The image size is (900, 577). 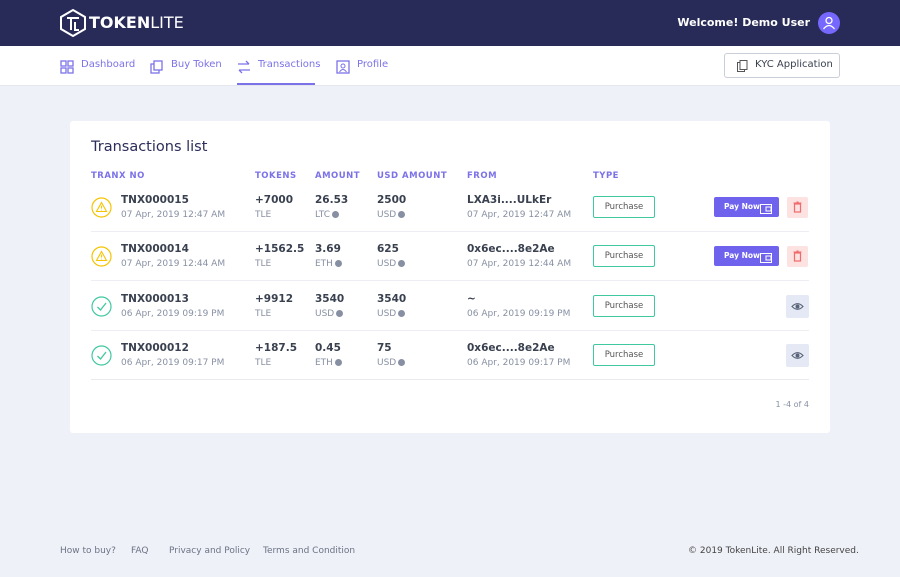 What do you see at coordinates (829, 23) in the screenshot?
I see `avatar` at bounding box center [829, 23].